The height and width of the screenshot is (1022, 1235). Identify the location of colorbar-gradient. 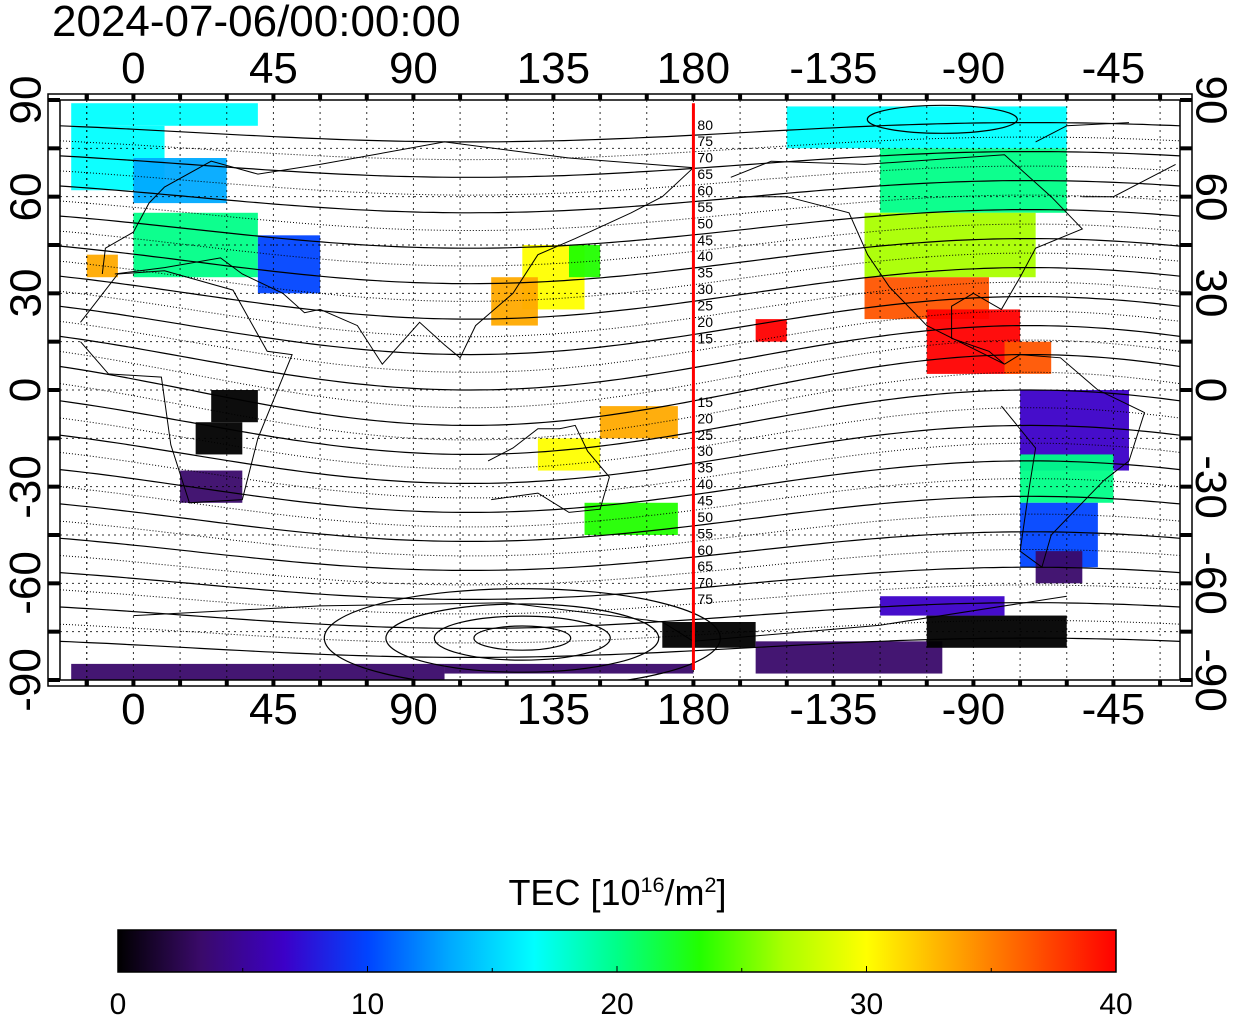
(617, 951).